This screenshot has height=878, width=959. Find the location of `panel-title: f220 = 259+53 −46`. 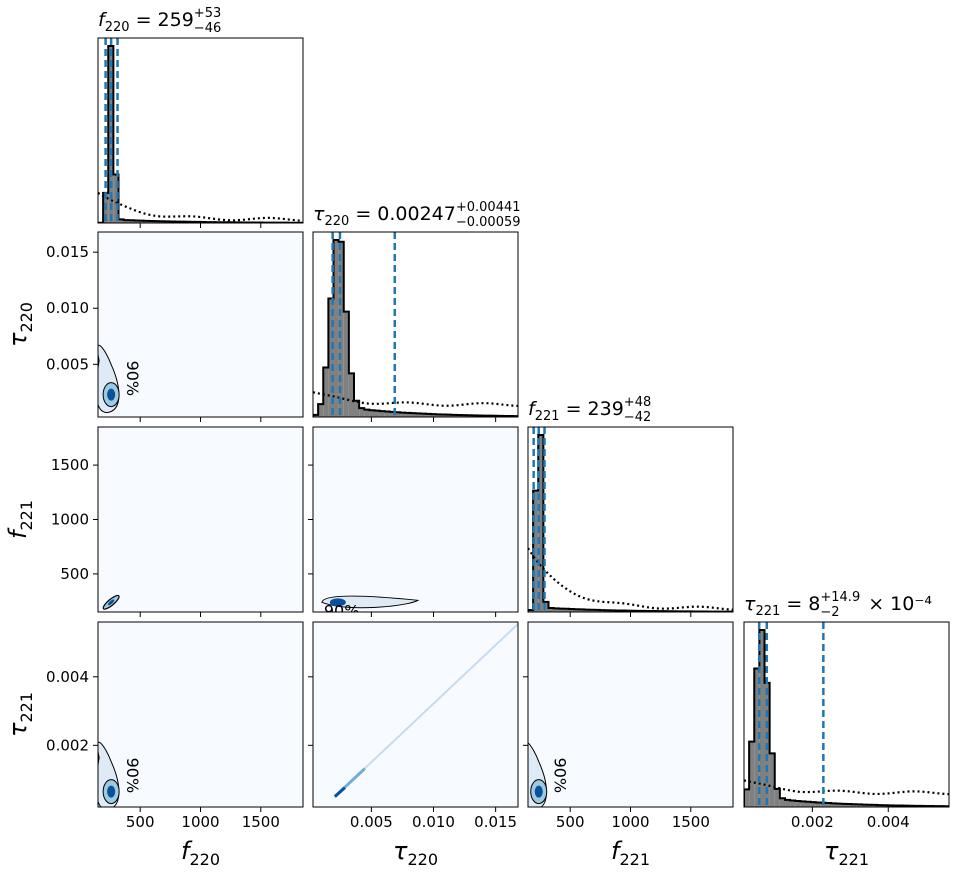

panel-title: f220 = 259+53 −46 is located at coordinates (159, 21).